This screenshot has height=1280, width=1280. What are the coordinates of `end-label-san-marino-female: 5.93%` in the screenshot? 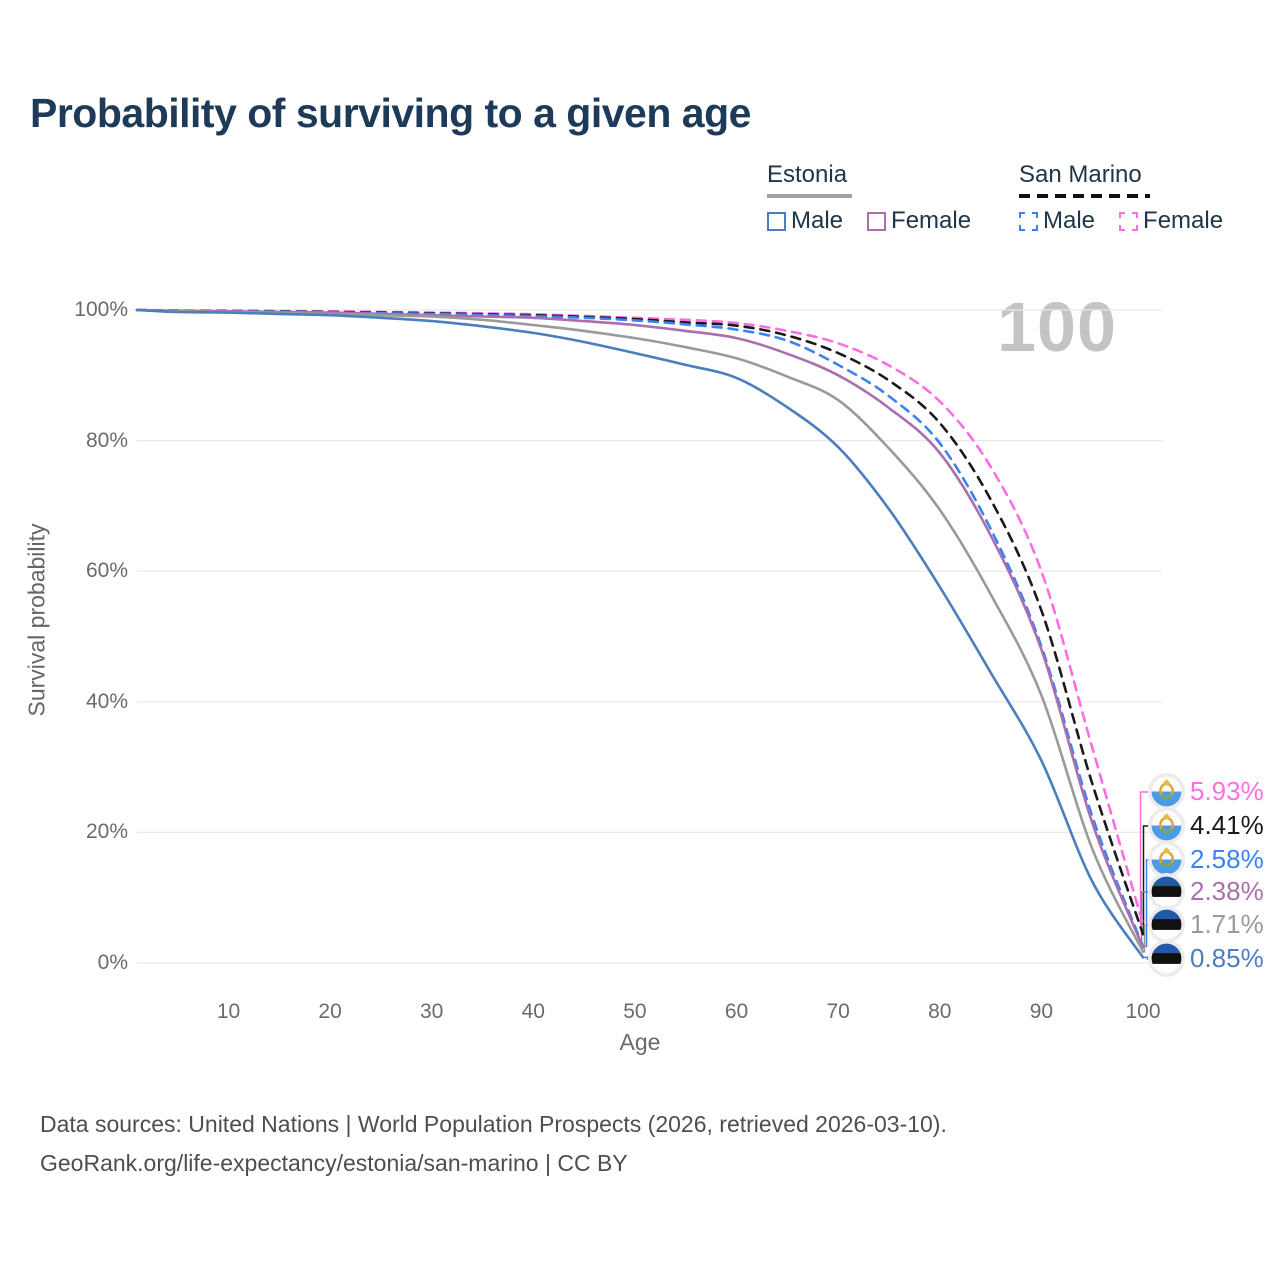 It's located at (1206, 791).